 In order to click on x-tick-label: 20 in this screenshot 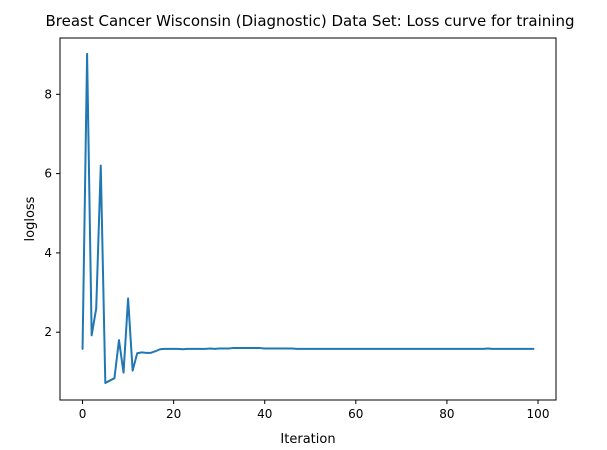, I will do `click(173, 414)`.